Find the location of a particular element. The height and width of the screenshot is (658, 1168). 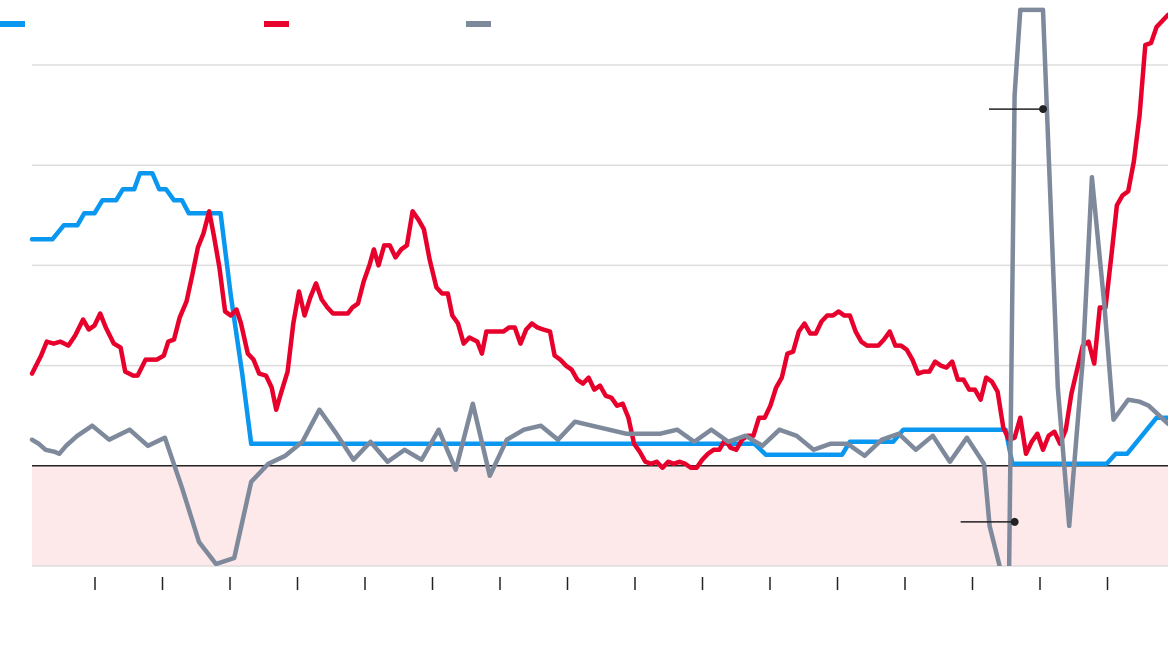

legend-swatch-red is located at coordinates (276, 24).